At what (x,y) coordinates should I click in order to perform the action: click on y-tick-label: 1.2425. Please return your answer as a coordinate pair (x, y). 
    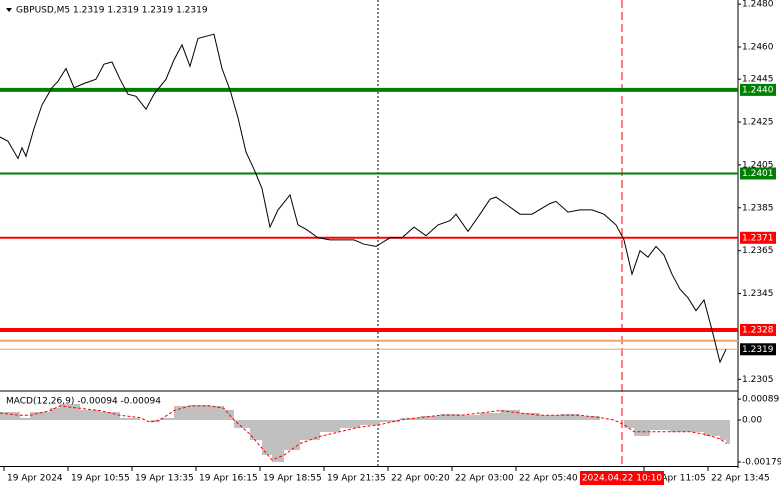
    Looking at the image, I should click on (758, 123).